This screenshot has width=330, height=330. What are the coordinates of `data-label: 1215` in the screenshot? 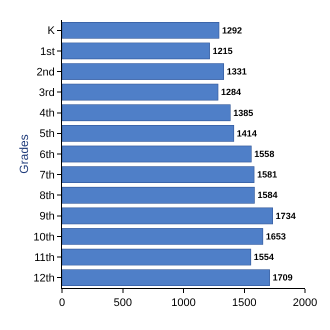 It's located at (222, 51).